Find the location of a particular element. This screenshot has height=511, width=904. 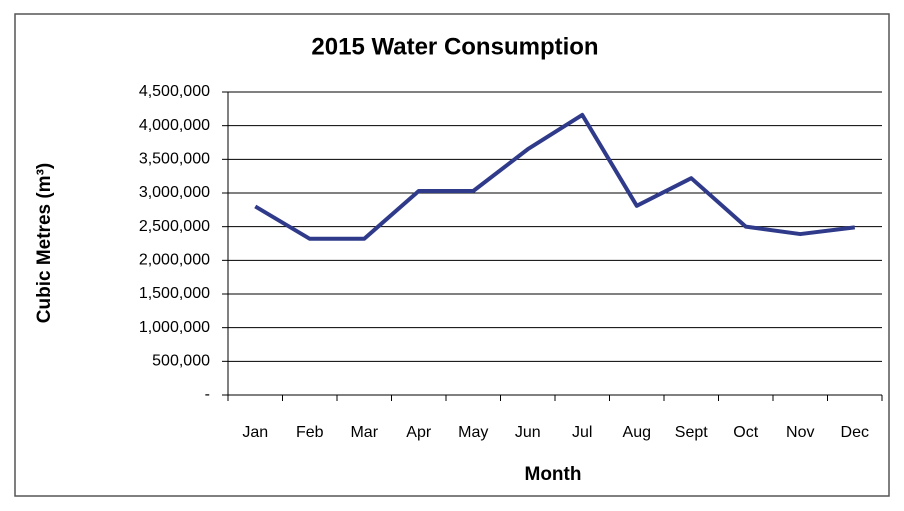

y-tick-label: 1,000,000 is located at coordinates (174, 327).